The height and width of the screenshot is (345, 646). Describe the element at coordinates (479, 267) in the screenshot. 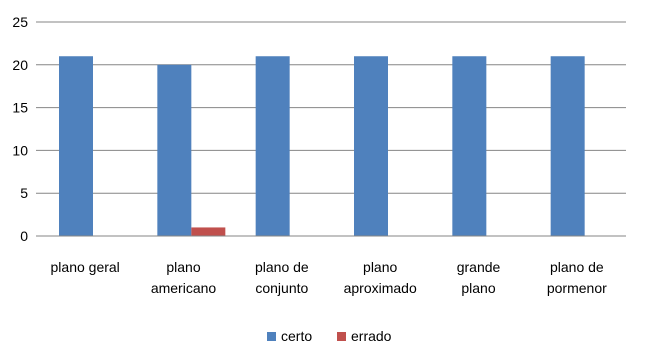

I see `x-tick-label-line: grande` at that location.